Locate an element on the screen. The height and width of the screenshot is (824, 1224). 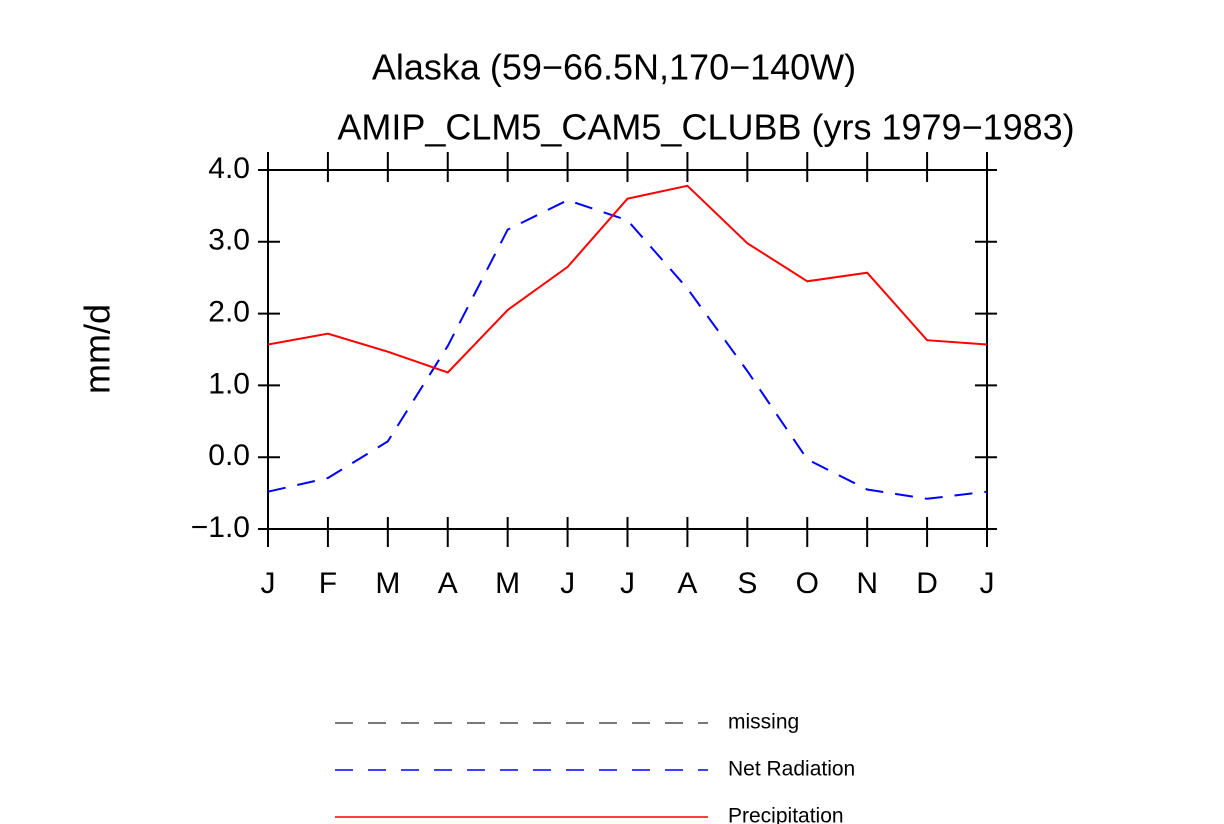
y-tick-label: 1.0 is located at coordinates (229, 383).